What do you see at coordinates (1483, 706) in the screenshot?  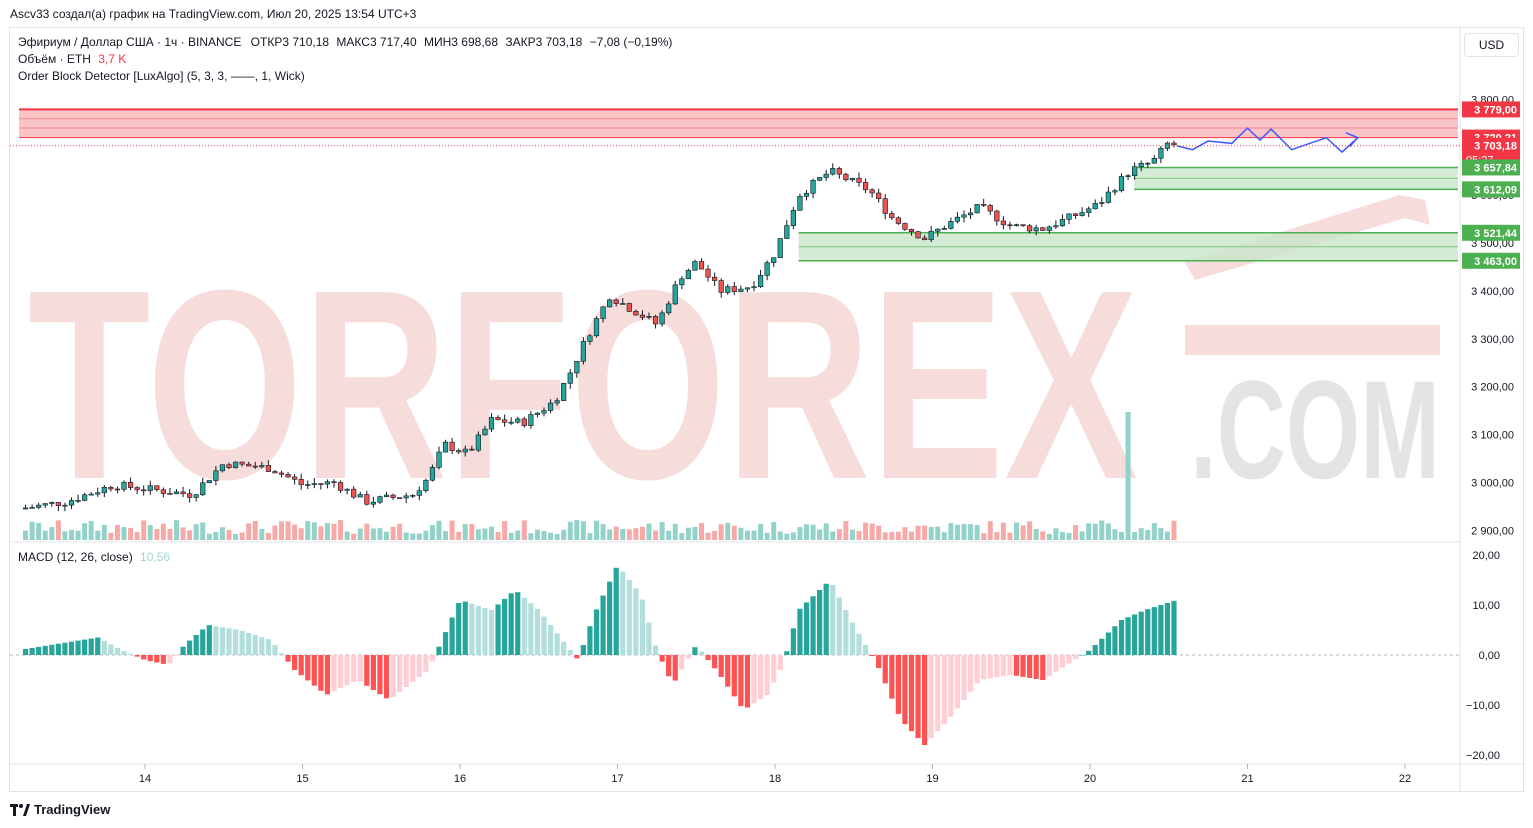 I see `macd-tick-label: −10,00` at bounding box center [1483, 706].